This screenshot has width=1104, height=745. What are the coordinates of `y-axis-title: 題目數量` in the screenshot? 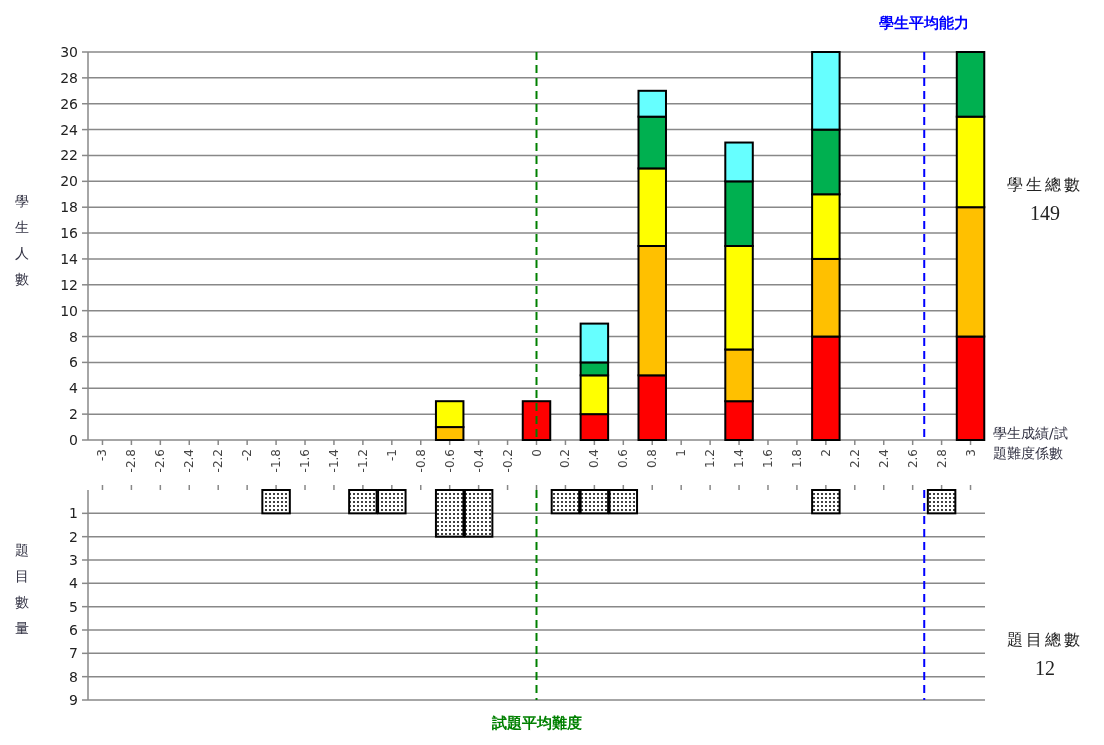 It's located at (22, 589).